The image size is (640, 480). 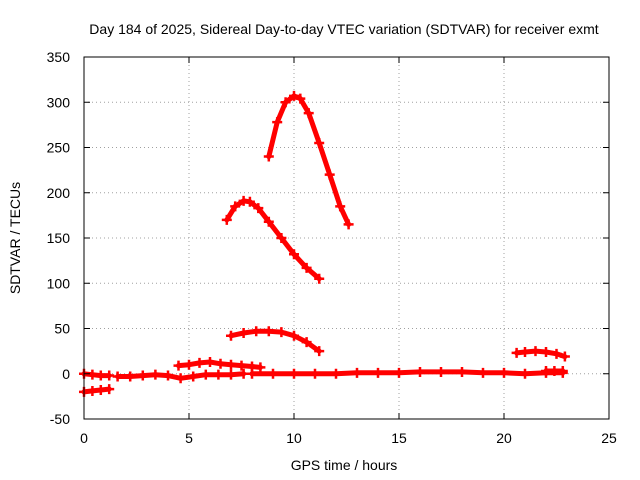 I want to click on y-tick-label: 350, so click(x=59, y=57).